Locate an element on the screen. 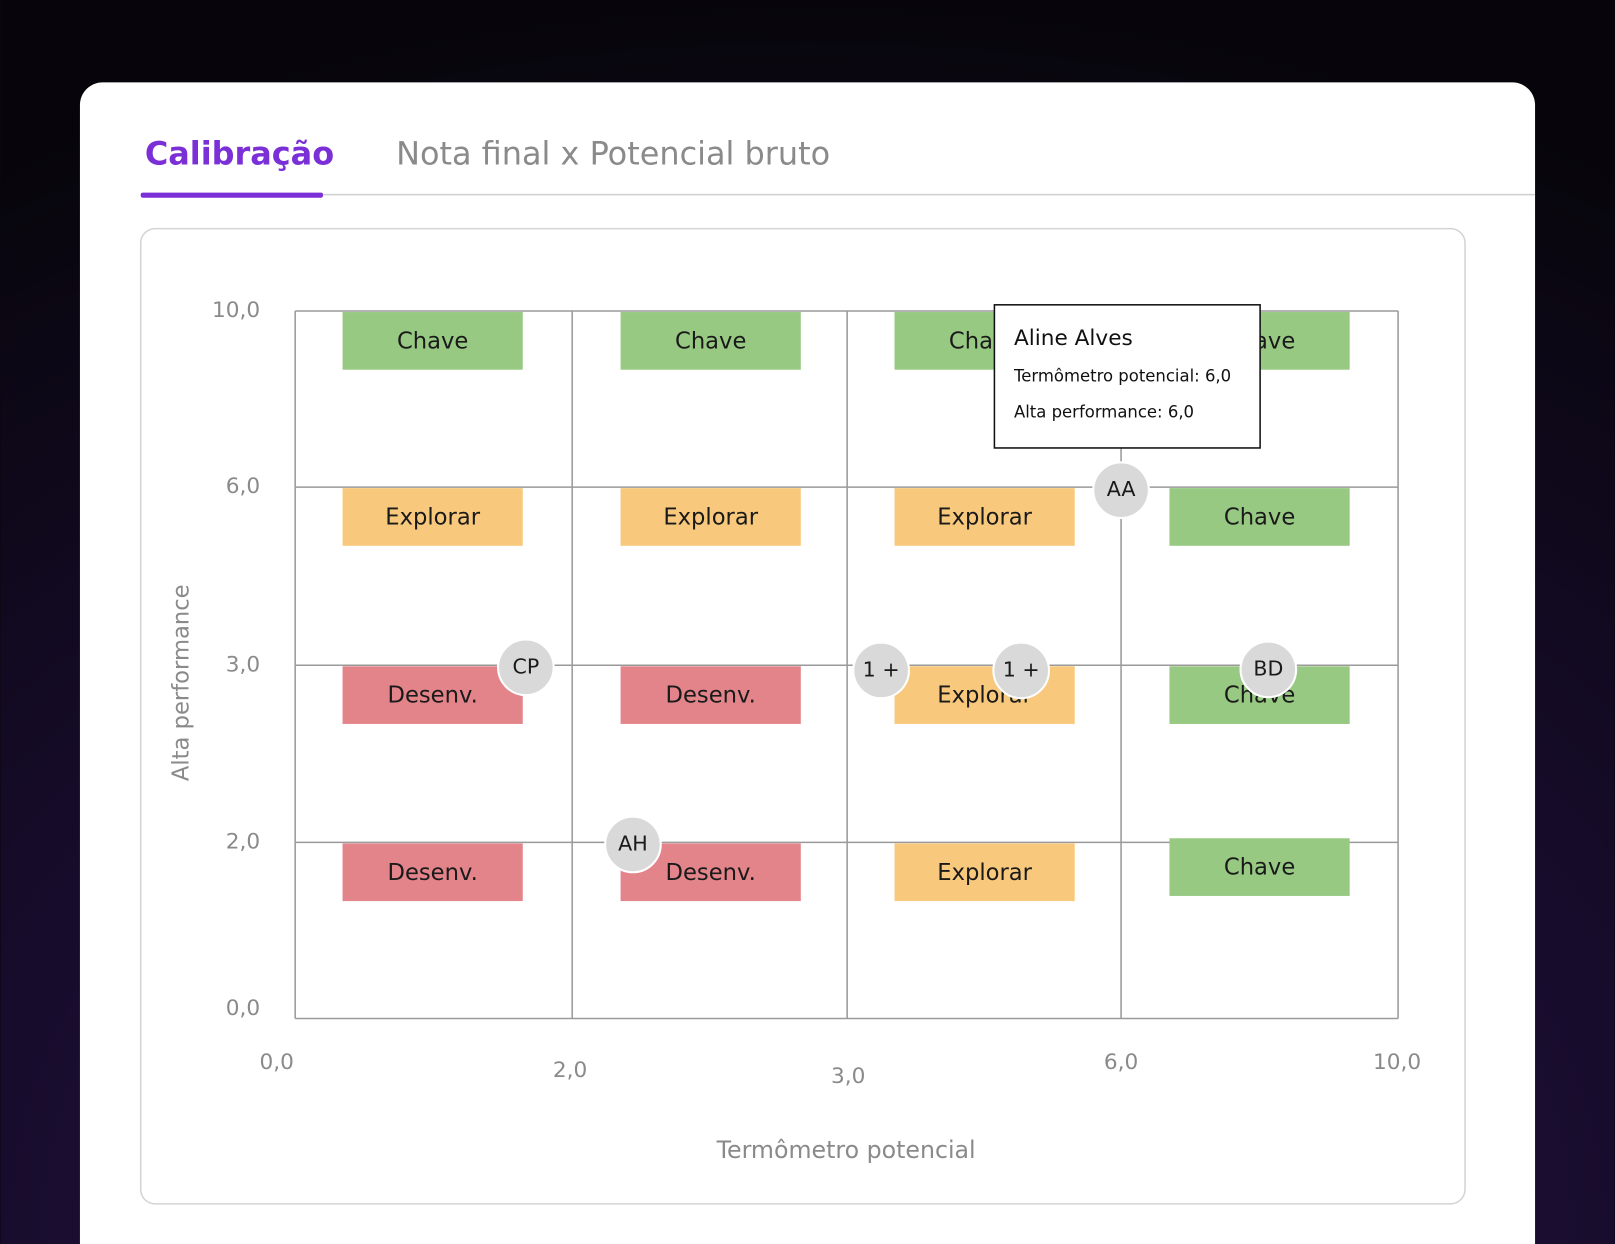 The width and height of the screenshot is (1615, 1244). y-tick-label: 10,0 is located at coordinates (236, 310).